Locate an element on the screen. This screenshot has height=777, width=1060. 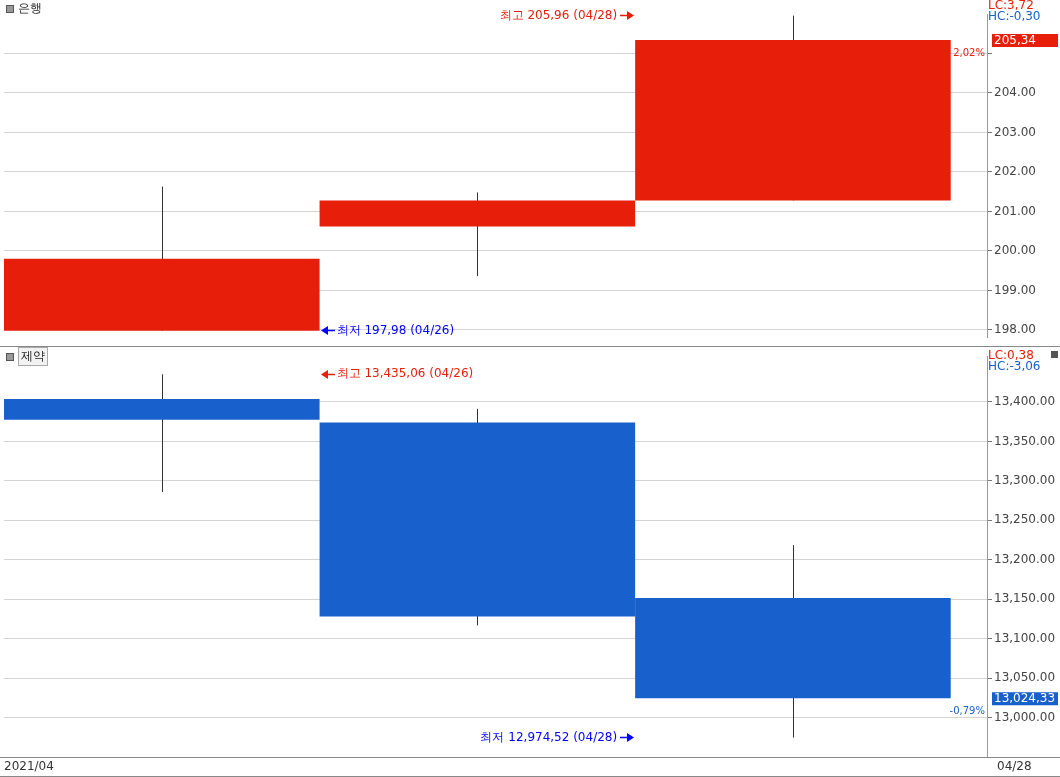
text: 13,024,33 is located at coordinates (1025, 698).